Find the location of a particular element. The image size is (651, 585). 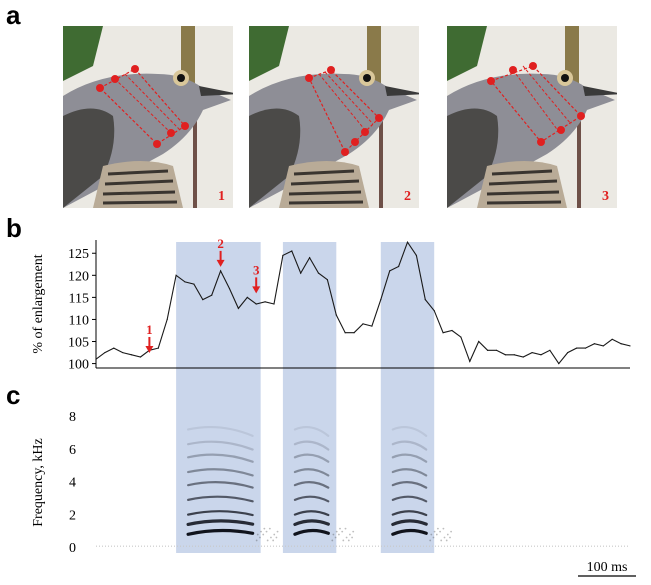

annotation-label-2: 2 is located at coordinates (220, 243).